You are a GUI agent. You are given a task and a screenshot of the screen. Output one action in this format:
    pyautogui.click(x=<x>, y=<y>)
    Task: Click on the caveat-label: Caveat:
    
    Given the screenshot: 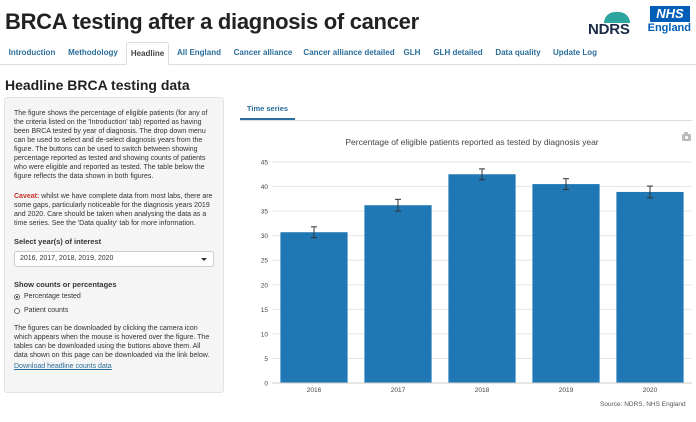 What is the action you would take?
    pyautogui.click(x=27, y=196)
    